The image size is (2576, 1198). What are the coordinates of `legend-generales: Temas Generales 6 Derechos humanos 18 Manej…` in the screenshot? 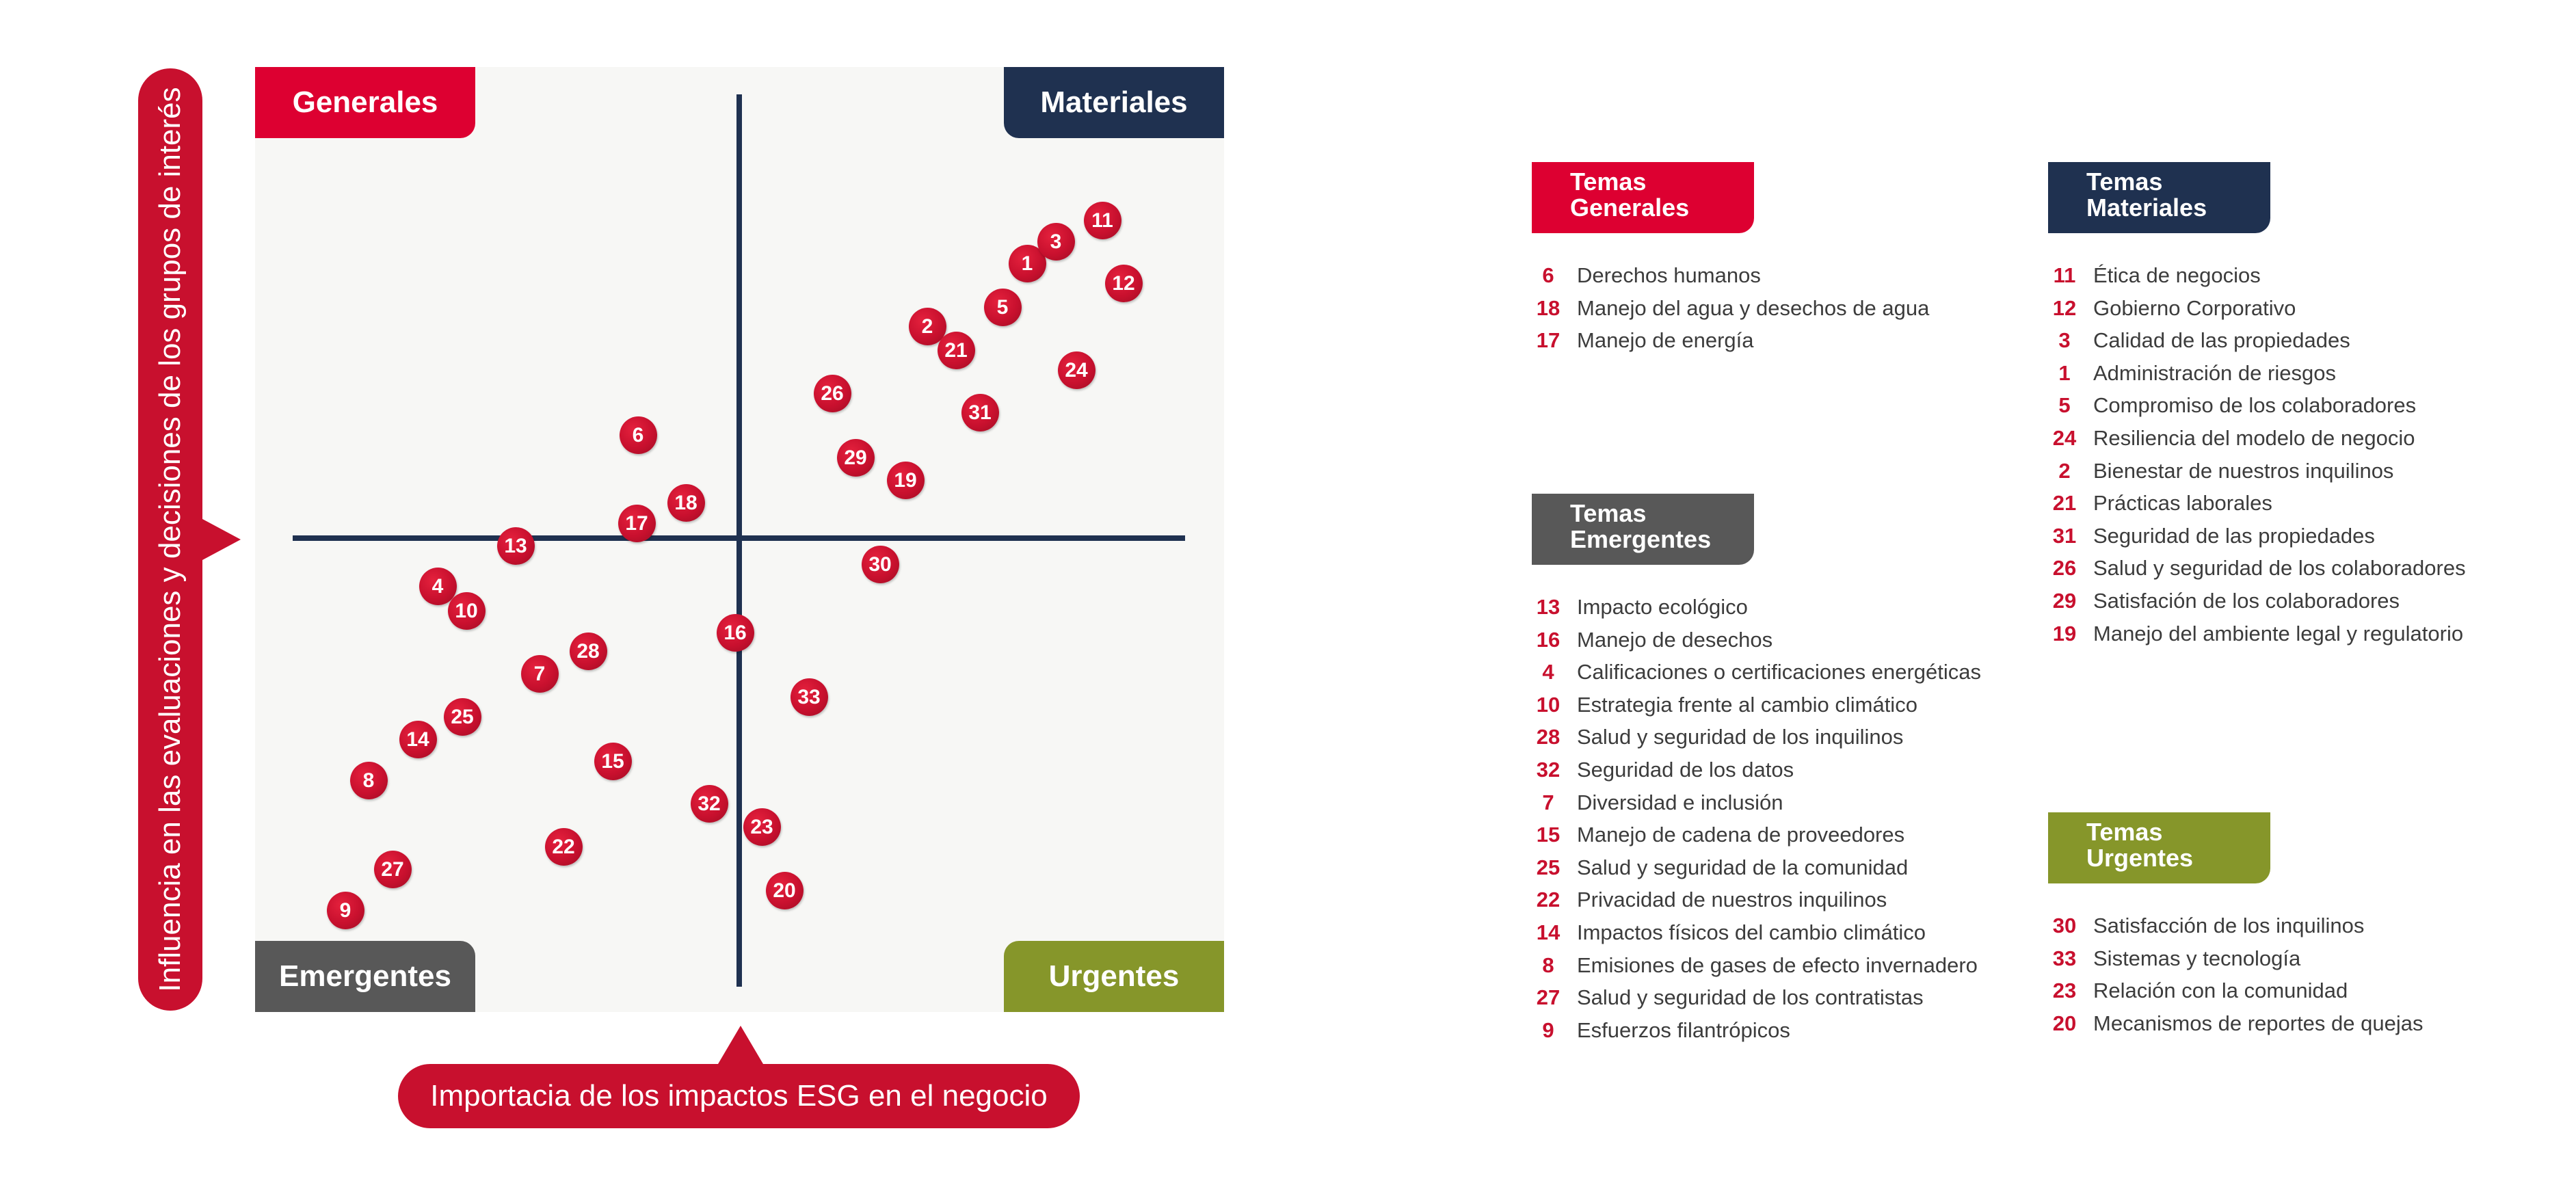 It's located at (1757, 259).